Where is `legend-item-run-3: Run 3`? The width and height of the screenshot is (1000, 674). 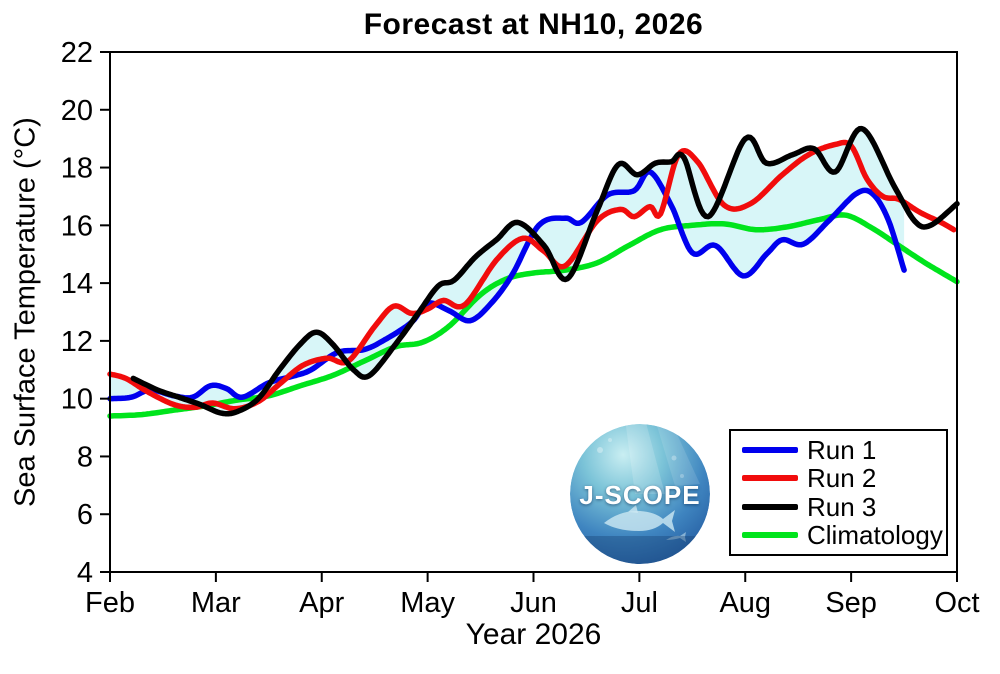
legend-item-run-3: Run 3 is located at coordinates (842, 507).